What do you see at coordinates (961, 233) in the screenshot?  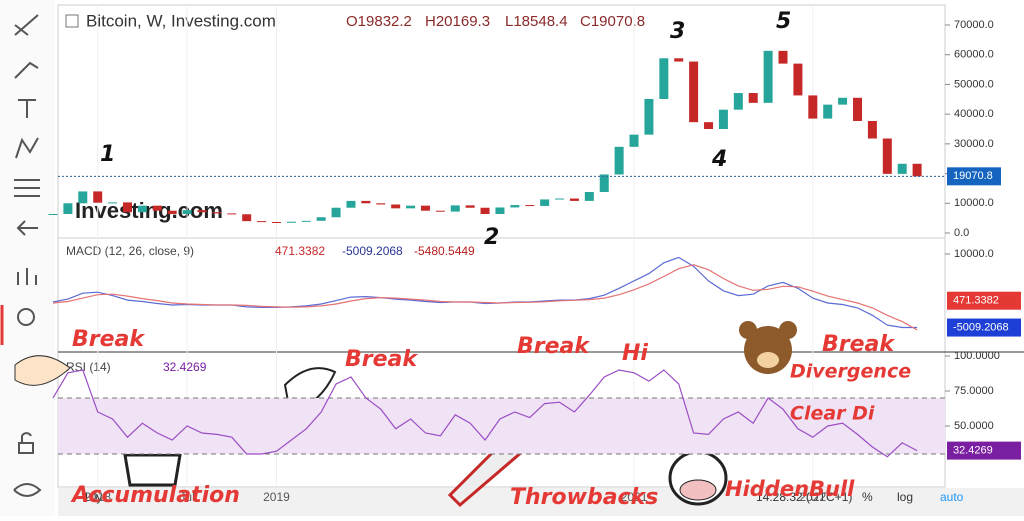 I see `y-tick-label: 0.0` at bounding box center [961, 233].